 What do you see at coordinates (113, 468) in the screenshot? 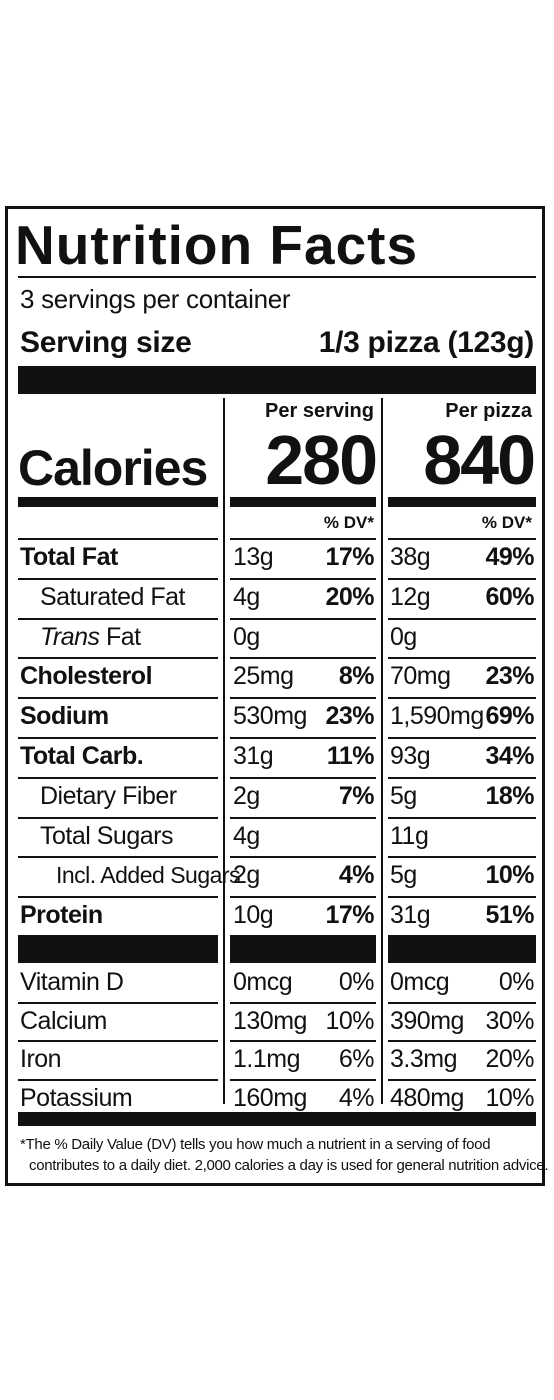
I see `calories-label: Calories` at bounding box center [113, 468].